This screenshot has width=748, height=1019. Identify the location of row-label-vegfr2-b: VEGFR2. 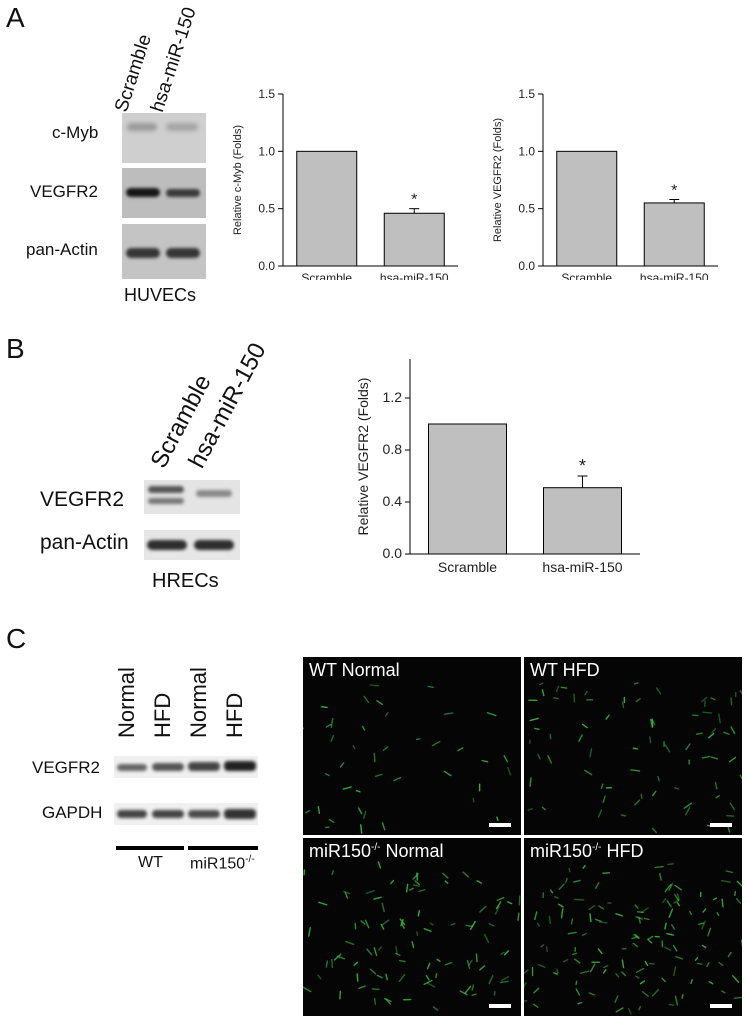
(82, 499).